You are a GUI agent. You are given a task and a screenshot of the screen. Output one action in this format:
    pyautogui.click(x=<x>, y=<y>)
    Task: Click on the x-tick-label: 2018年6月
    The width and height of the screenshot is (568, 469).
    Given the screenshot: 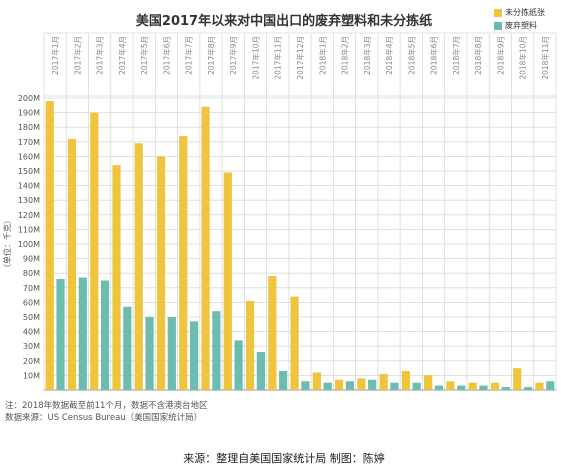 What is the action you would take?
    pyautogui.click(x=434, y=55)
    